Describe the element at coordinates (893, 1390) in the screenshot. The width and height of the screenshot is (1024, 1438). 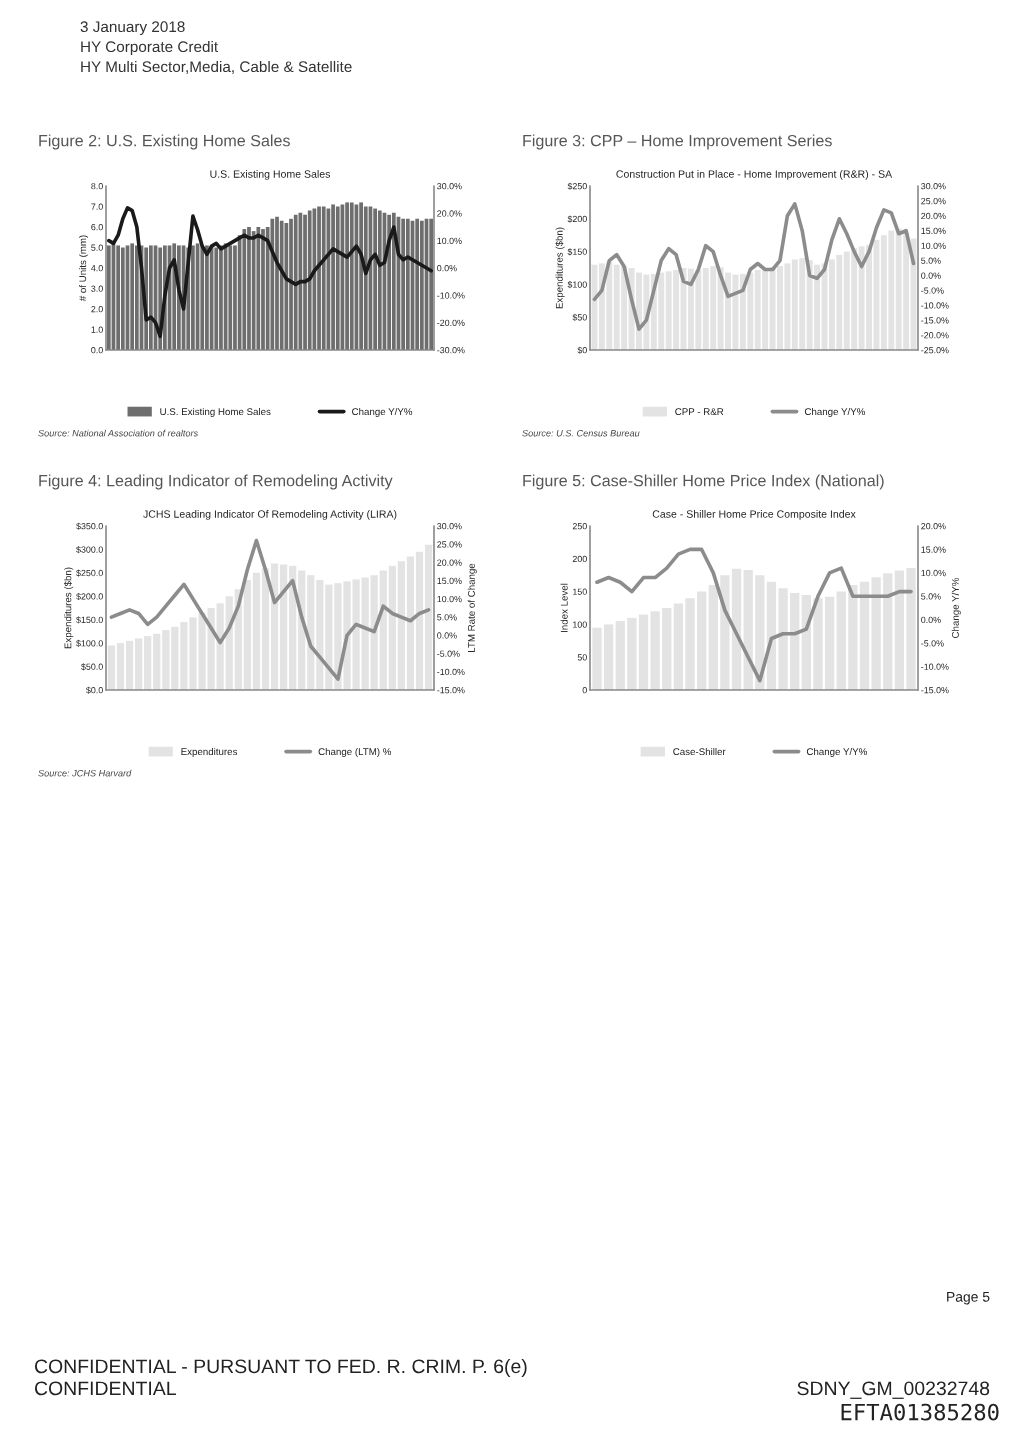
I see `text: SDNY_GM_00232748` at that location.